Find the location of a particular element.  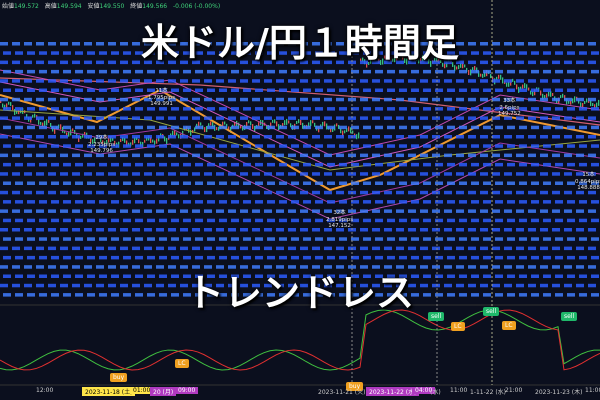

time-label: 2023-11-18 (土) is located at coordinates (109, 391).